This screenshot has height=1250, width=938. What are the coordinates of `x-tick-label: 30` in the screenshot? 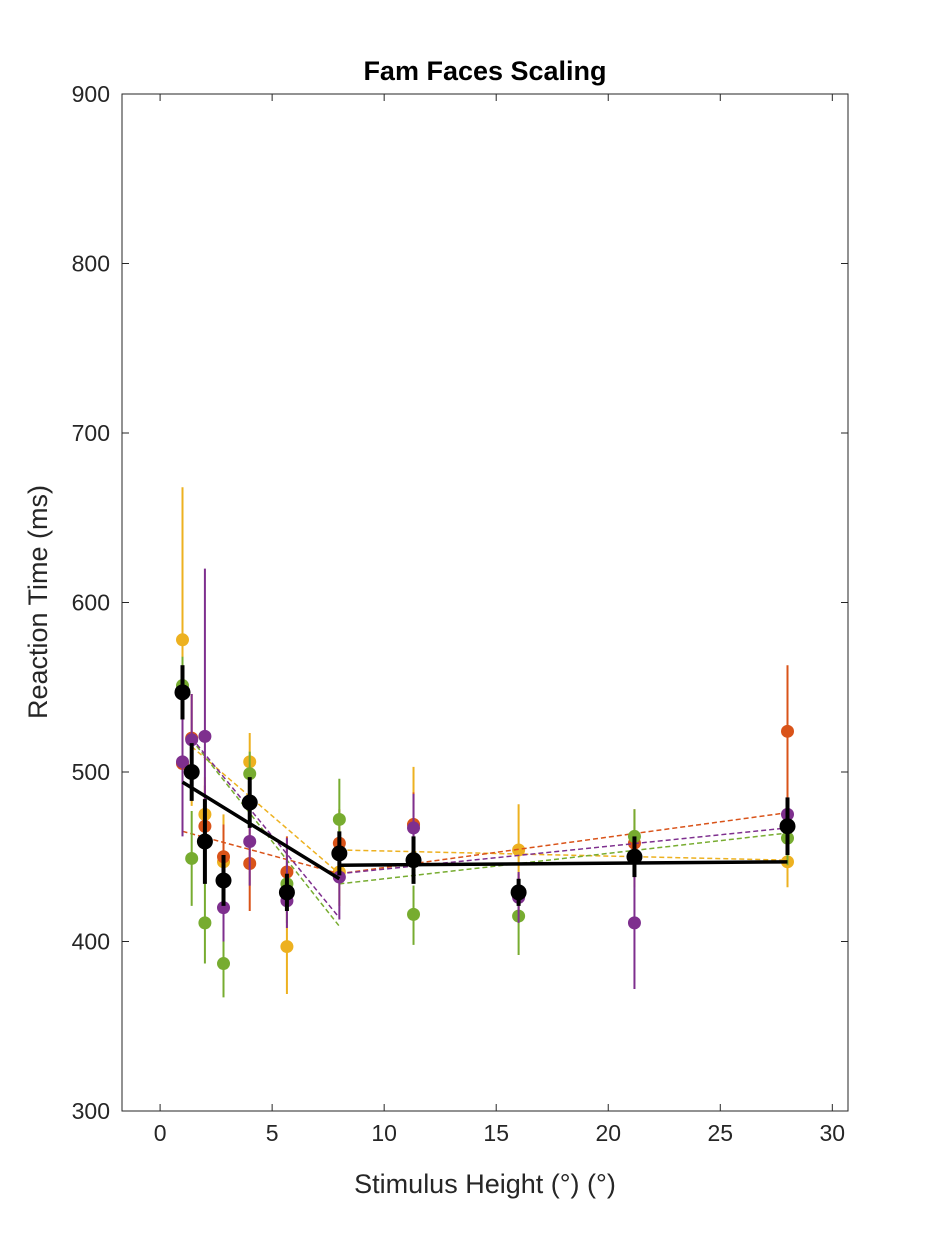 It's located at (833, 1133).